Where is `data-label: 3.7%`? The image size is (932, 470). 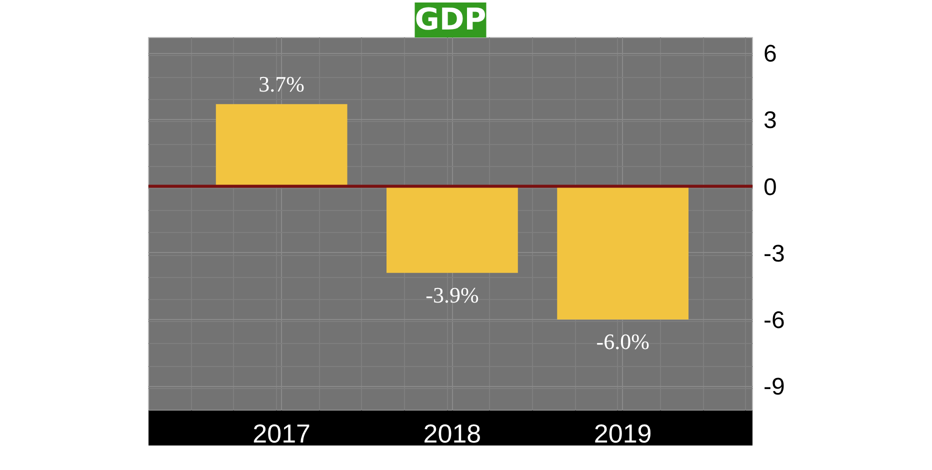 data-label: 3.7% is located at coordinates (281, 84).